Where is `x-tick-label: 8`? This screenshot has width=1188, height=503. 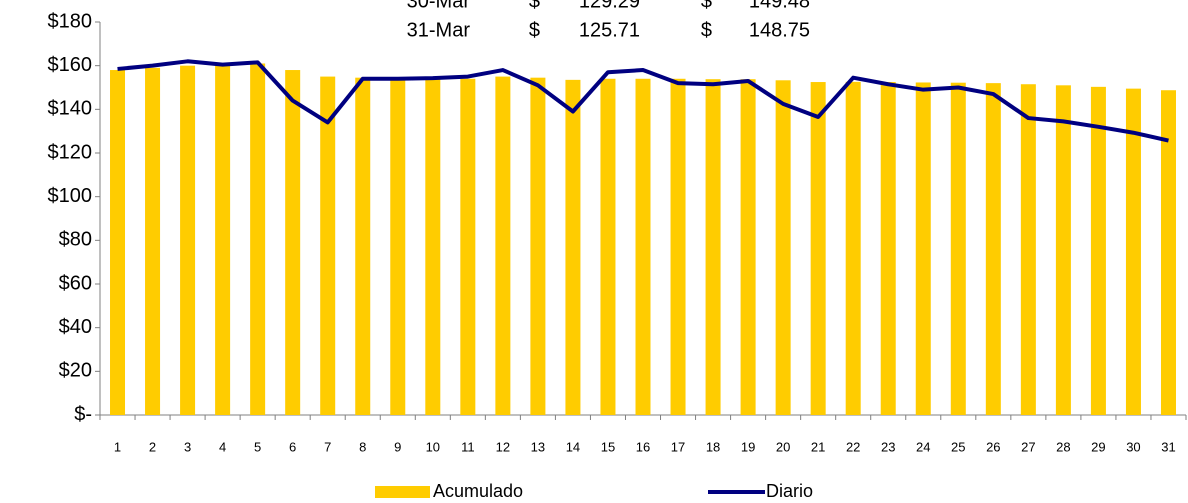
x-tick-label: 8 is located at coordinates (362, 446).